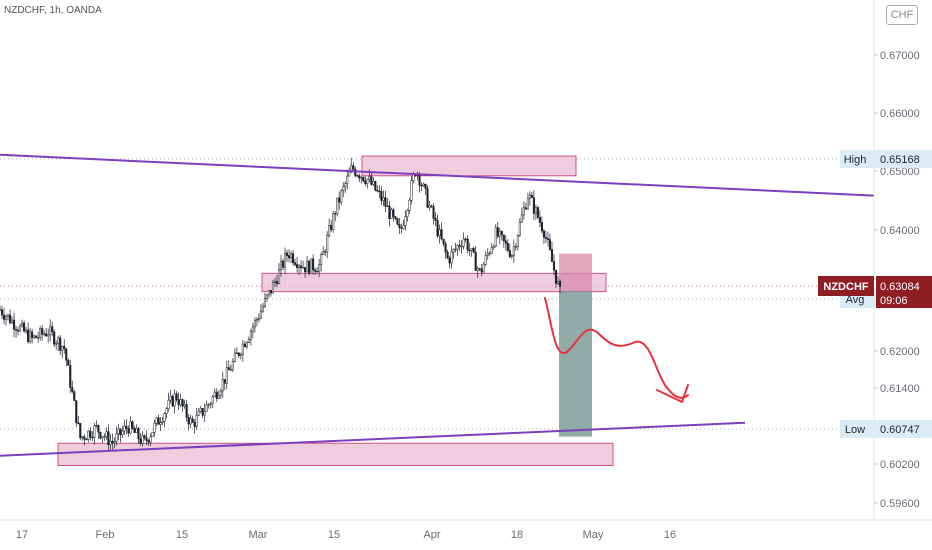 The height and width of the screenshot is (550, 932). Describe the element at coordinates (855, 430) in the screenshot. I see `level-tag-name: Low` at that location.